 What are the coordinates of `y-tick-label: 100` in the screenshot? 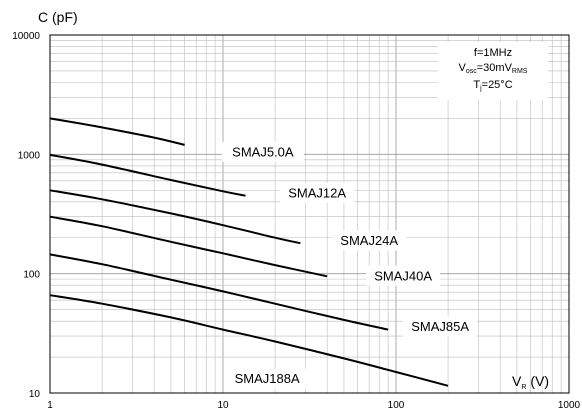 It's located at (31, 275).